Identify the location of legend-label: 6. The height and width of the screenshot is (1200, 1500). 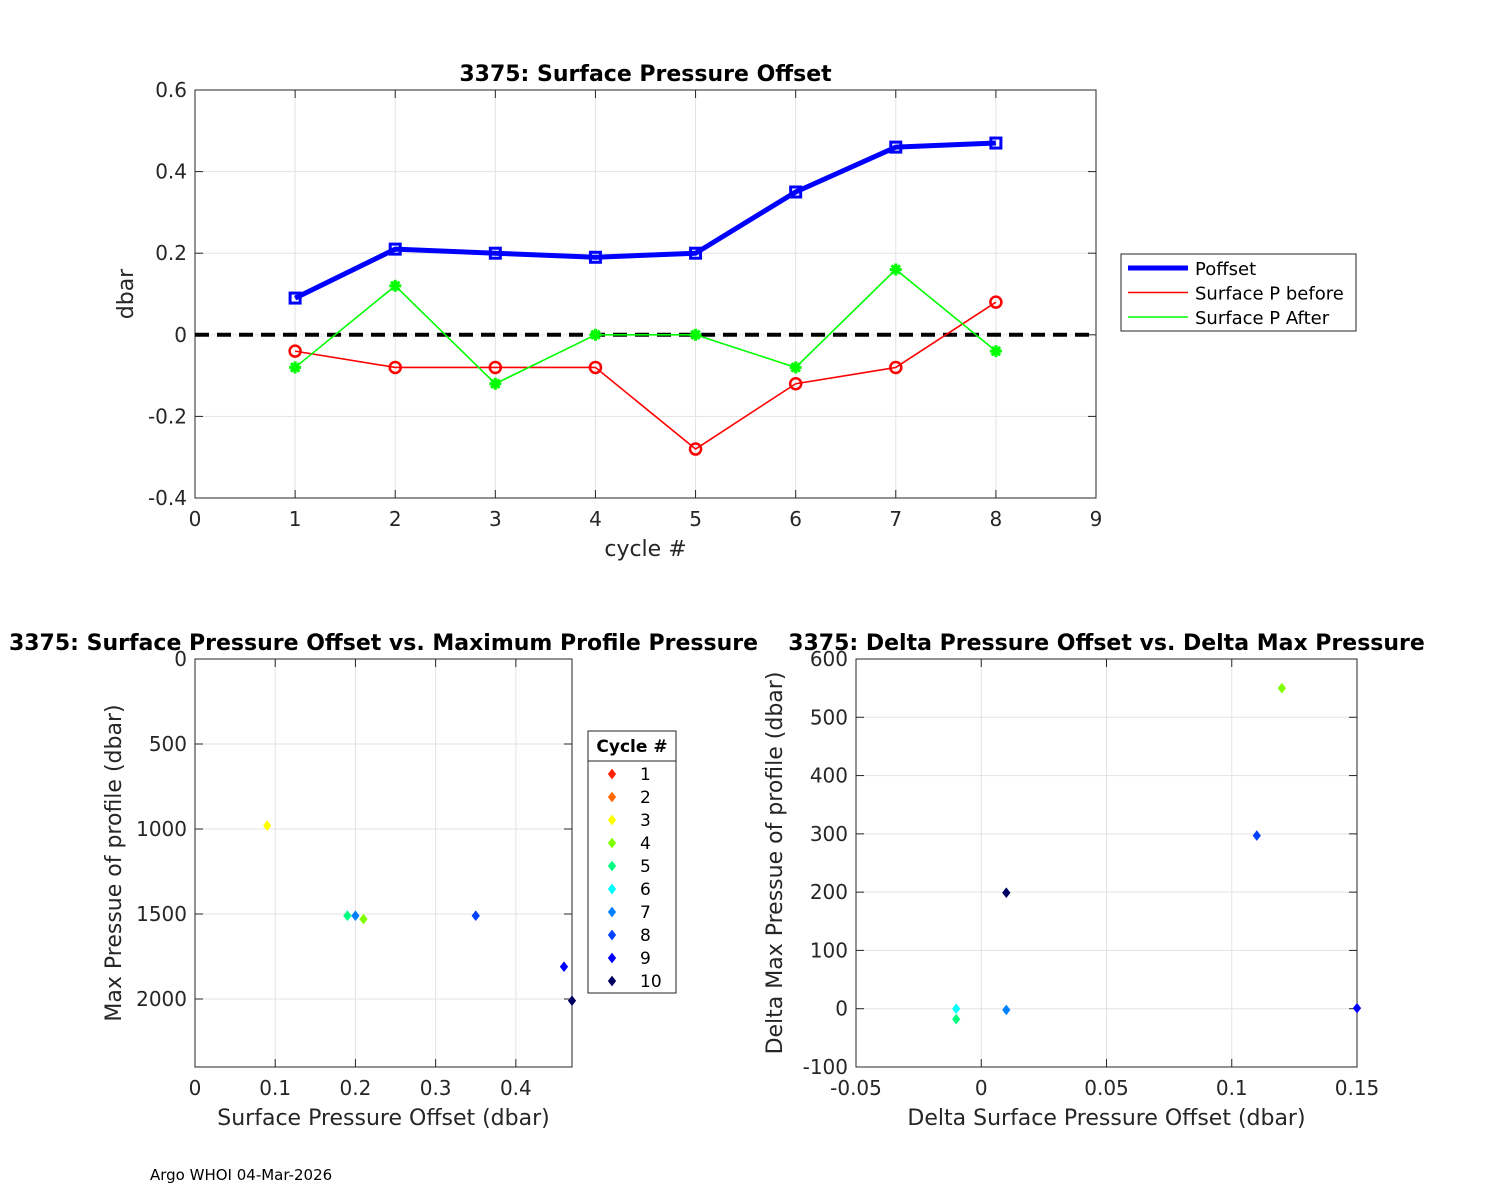
(645, 890).